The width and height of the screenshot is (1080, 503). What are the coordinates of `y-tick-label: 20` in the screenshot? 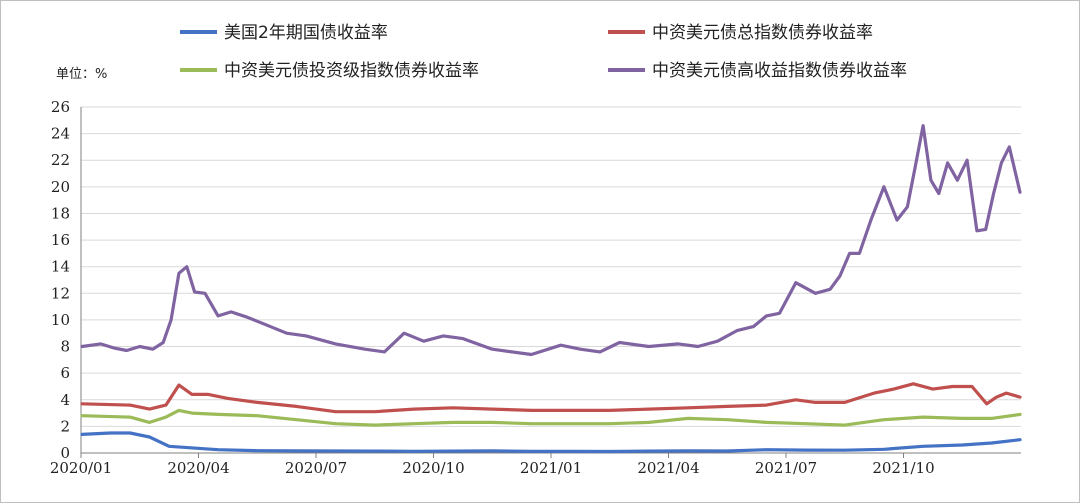 It's located at (60, 187).